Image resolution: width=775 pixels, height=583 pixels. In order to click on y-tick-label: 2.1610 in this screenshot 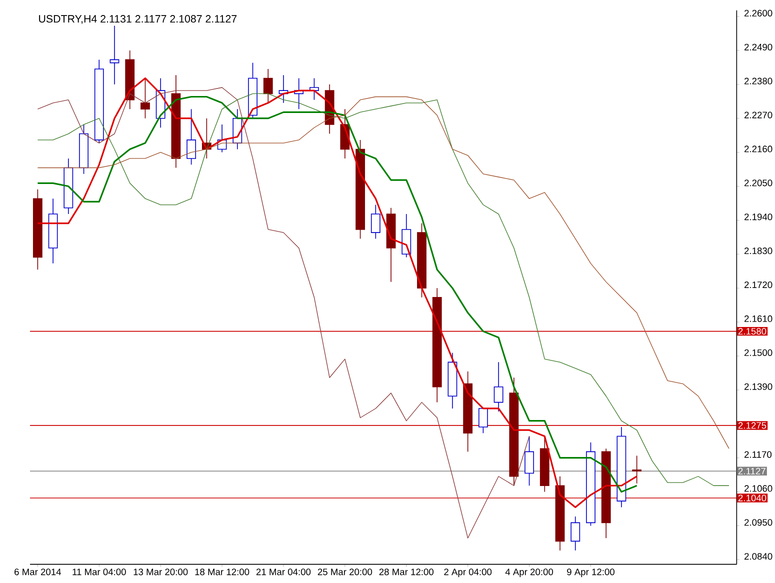, I will do `click(758, 318)`.